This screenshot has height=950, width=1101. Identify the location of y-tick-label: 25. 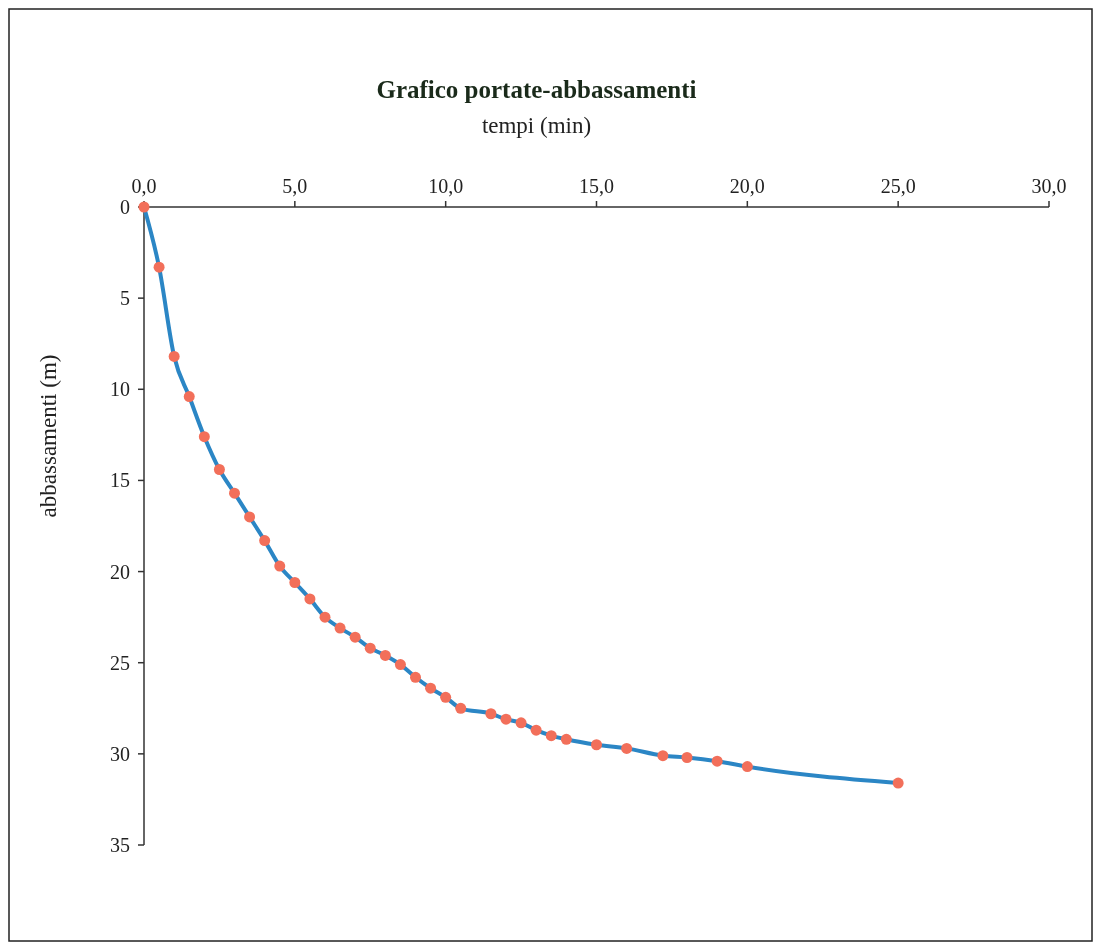
(120, 662).